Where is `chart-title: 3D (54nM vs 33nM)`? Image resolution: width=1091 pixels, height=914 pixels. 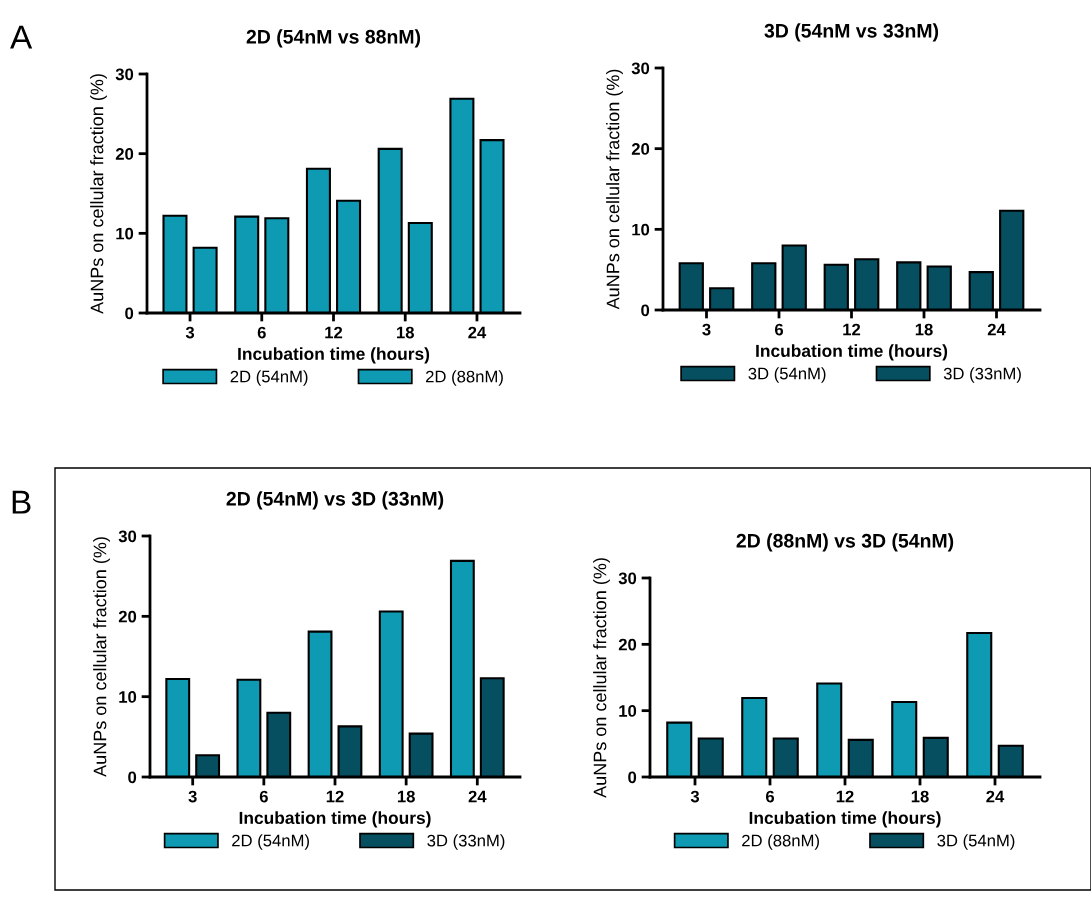
chart-title: 3D (54nM vs 33nM) is located at coordinates (851, 32).